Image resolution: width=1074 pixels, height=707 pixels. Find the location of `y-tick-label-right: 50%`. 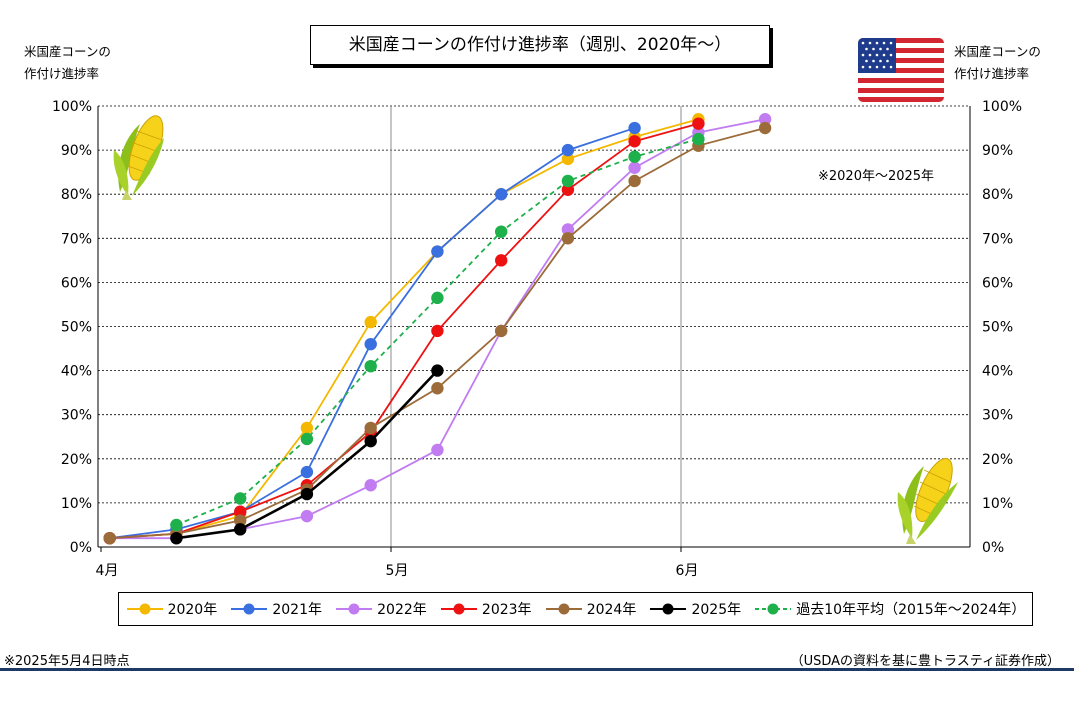

y-tick-label-right: 50% is located at coordinates (997, 328).